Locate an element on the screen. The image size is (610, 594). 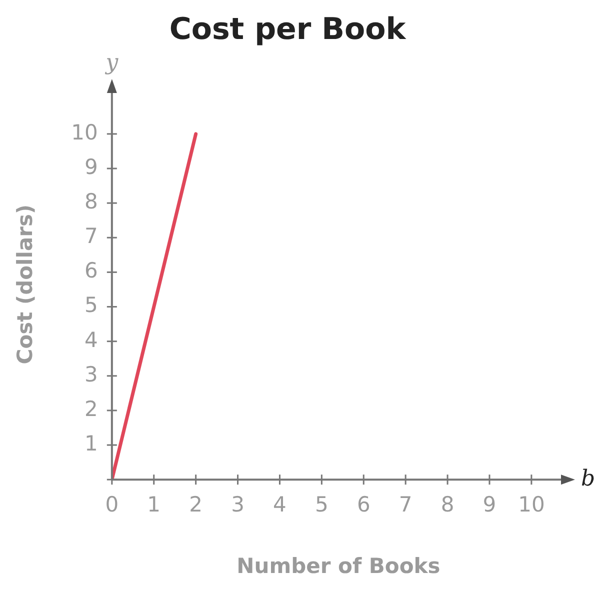
chart-title: Cost per Book is located at coordinates (288, 29).